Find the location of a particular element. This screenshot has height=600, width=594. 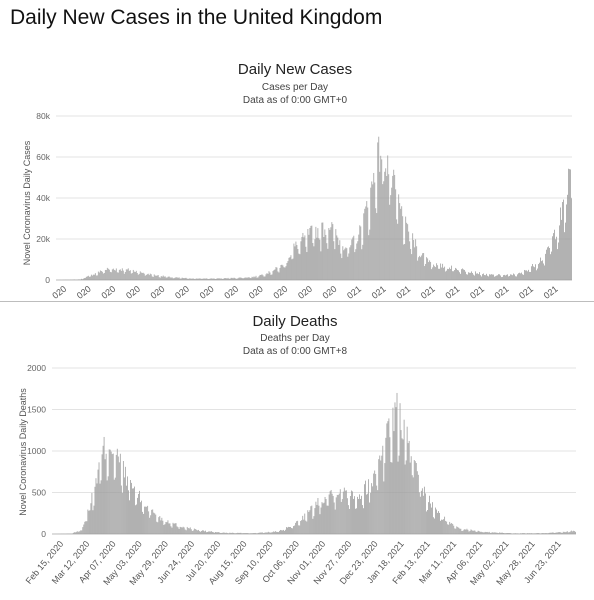

page-title: Daily New Cases in the United Kingdom is located at coordinates (196, 17).